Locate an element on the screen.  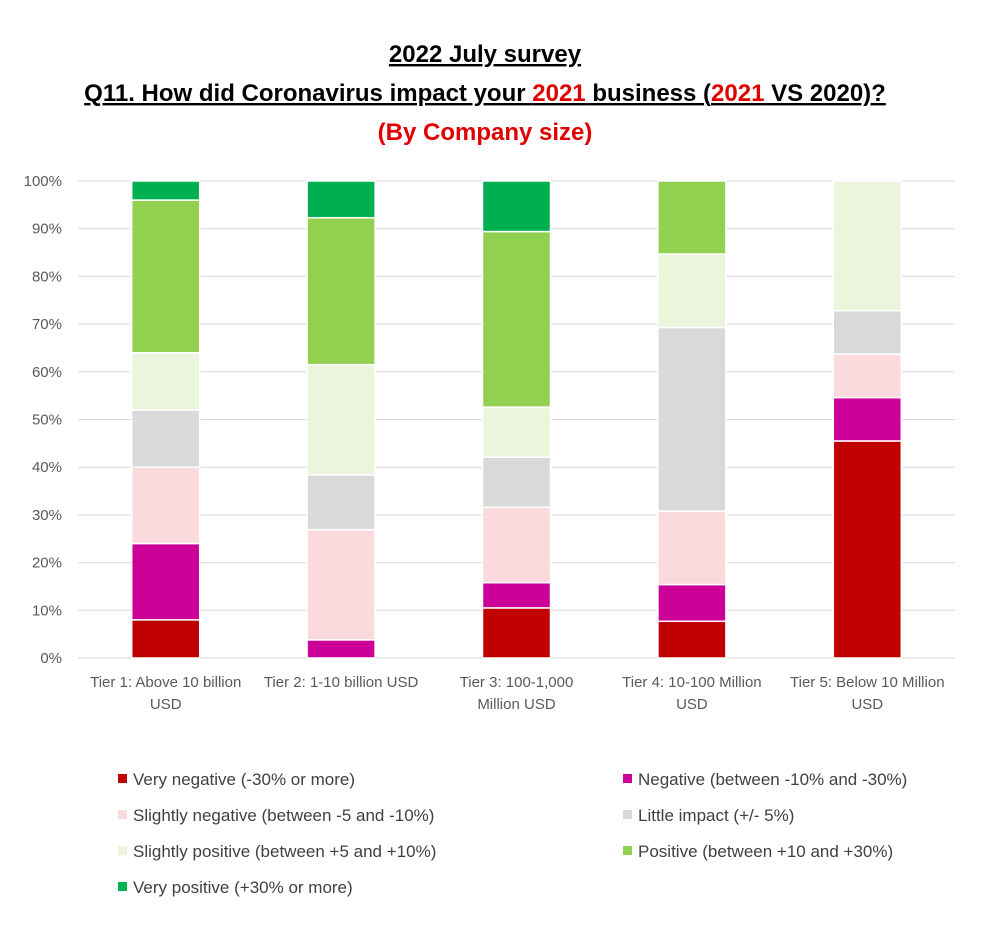
legend-label: Very positive (+30% or more) is located at coordinates (243, 887).